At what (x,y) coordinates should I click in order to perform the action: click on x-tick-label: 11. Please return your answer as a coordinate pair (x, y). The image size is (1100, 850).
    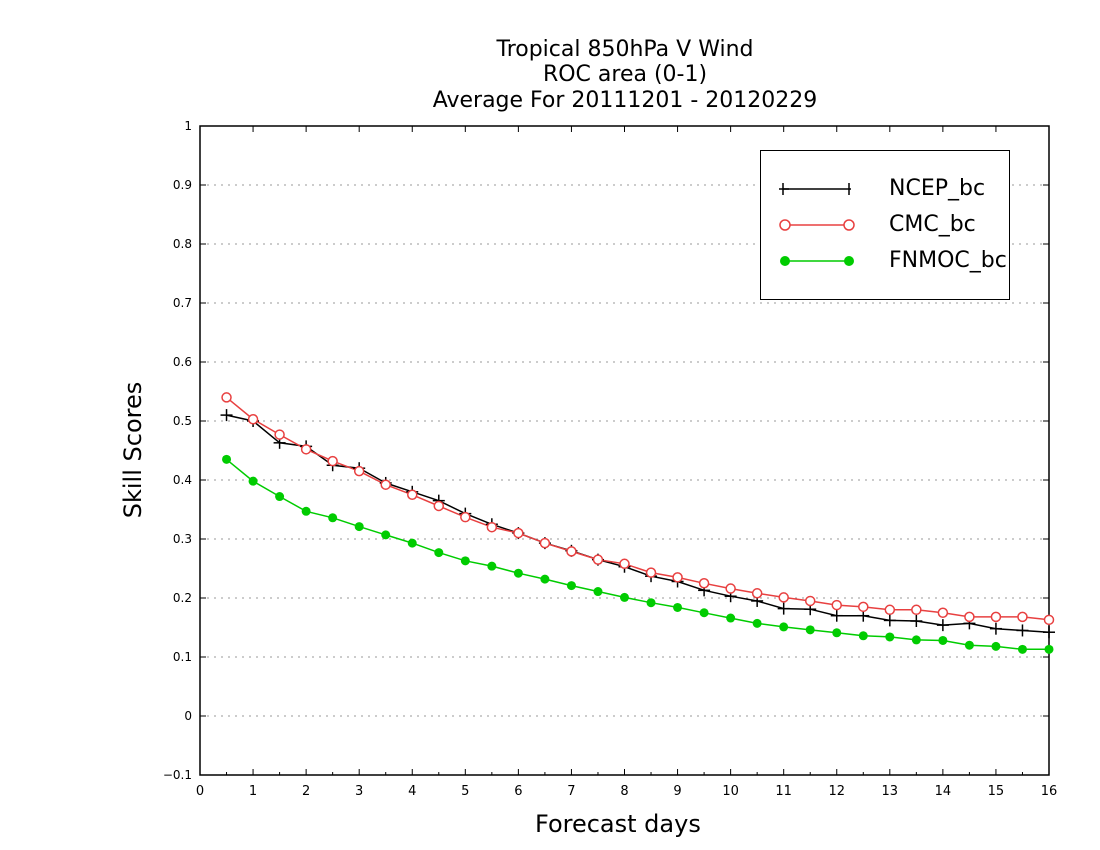
    Looking at the image, I should click on (783, 791).